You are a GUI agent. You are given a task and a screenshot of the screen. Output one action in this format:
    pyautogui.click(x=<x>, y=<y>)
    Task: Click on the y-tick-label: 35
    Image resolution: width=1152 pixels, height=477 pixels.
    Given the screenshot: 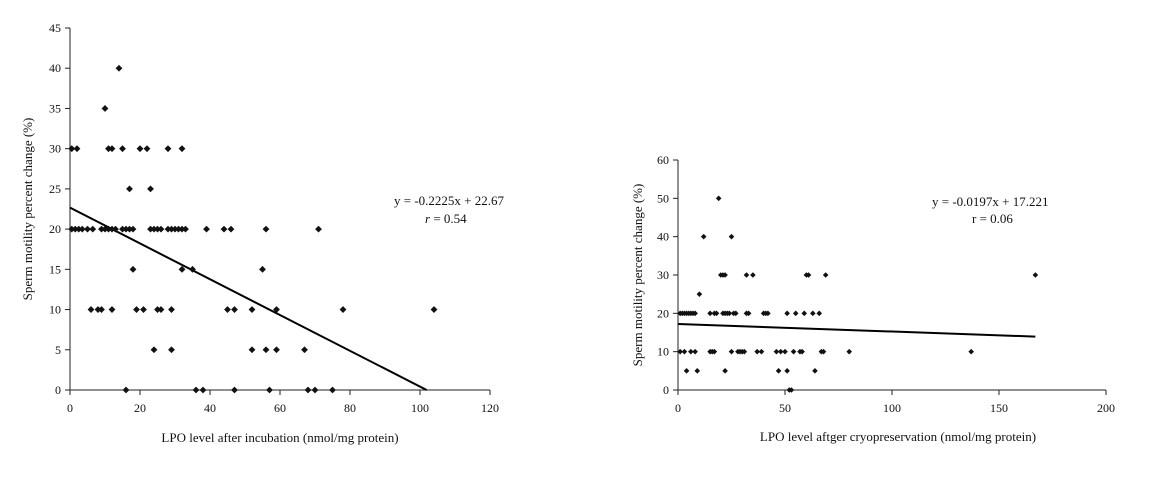 What is the action you would take?
    pyautogui.click(x=55, y=108)
    